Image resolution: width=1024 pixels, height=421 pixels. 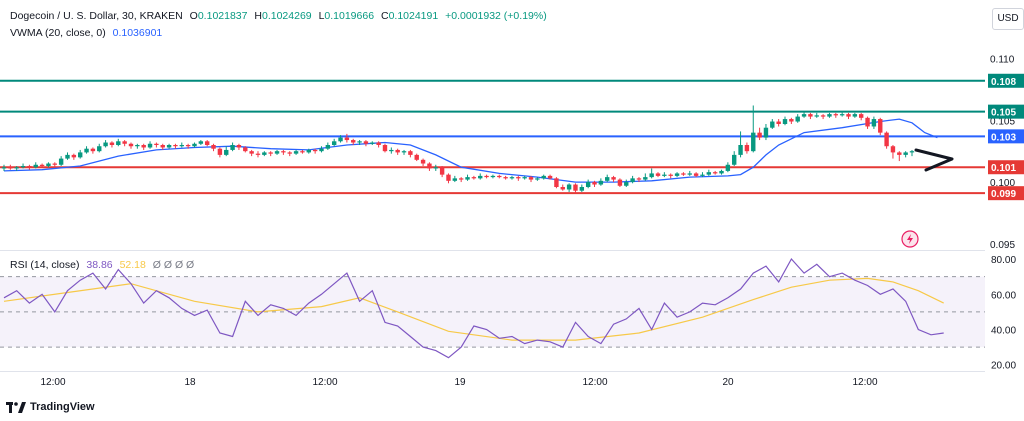 I want to click on time-tick-3: 19, so click(x=460, y=382).